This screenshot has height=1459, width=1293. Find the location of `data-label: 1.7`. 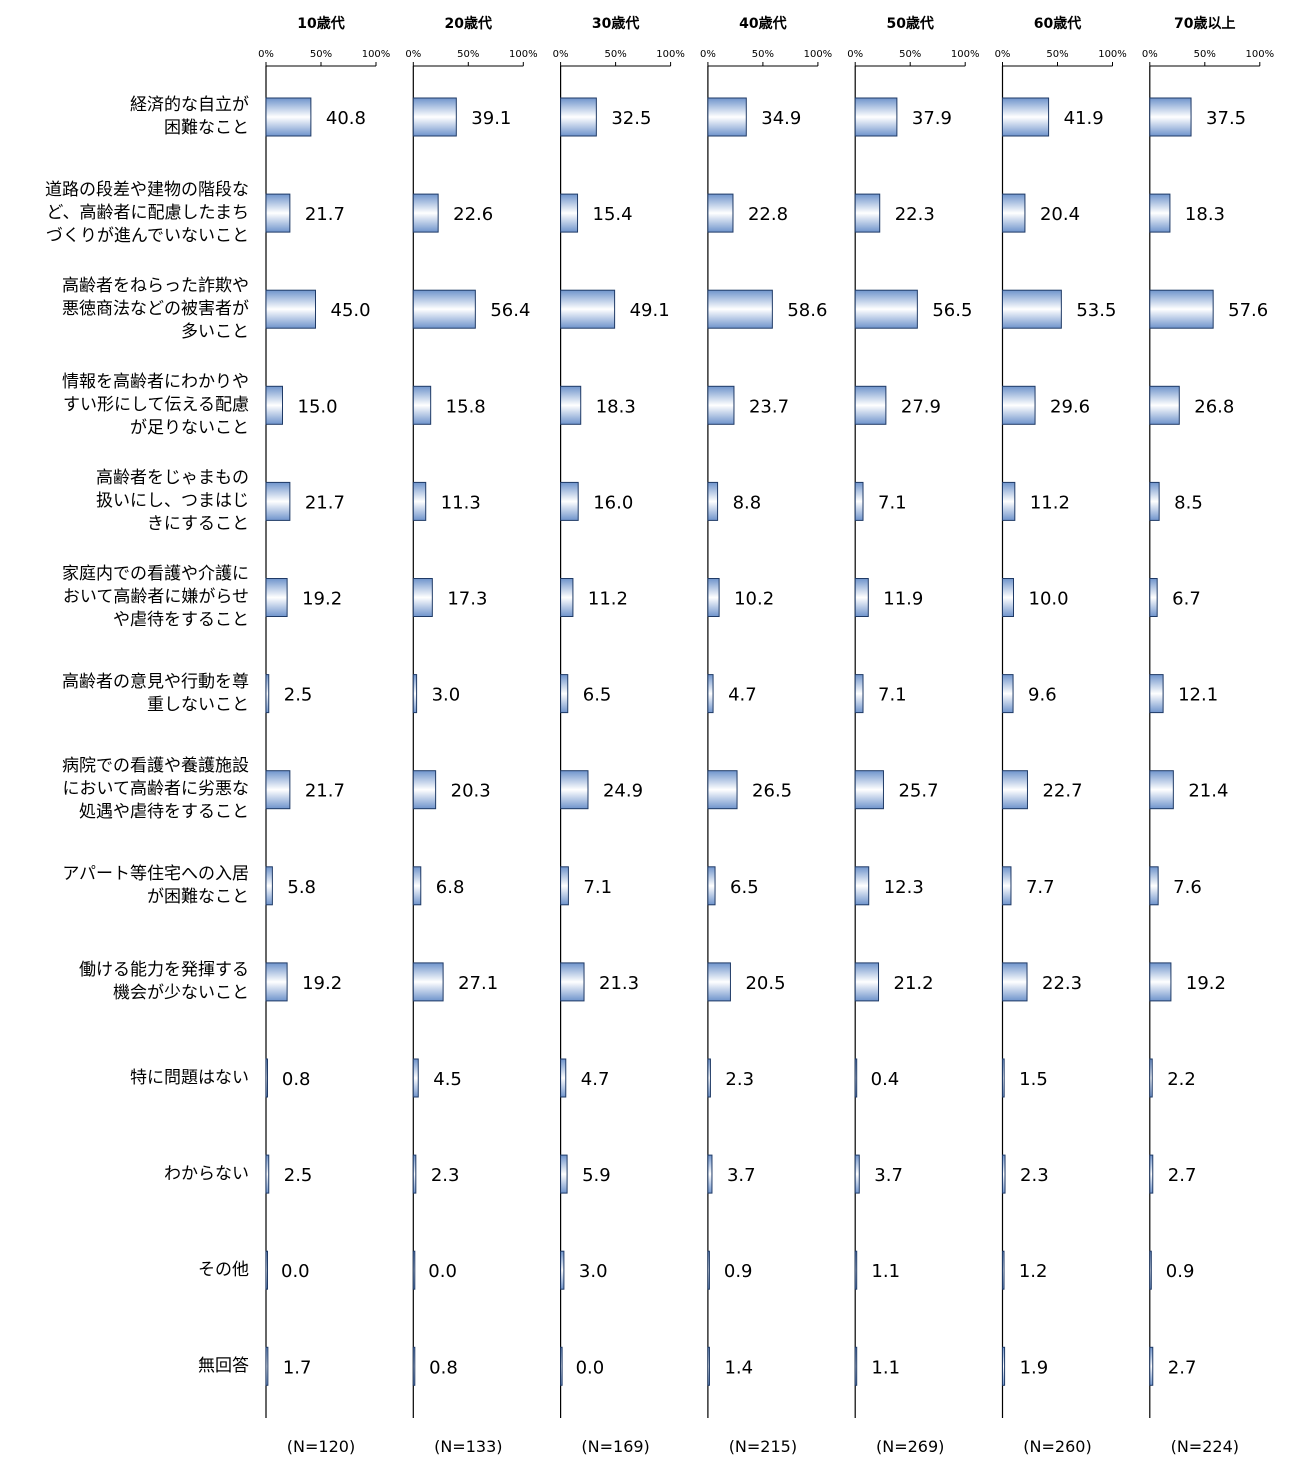

data-label: 1.7 is located at coordinates (297, 1367).